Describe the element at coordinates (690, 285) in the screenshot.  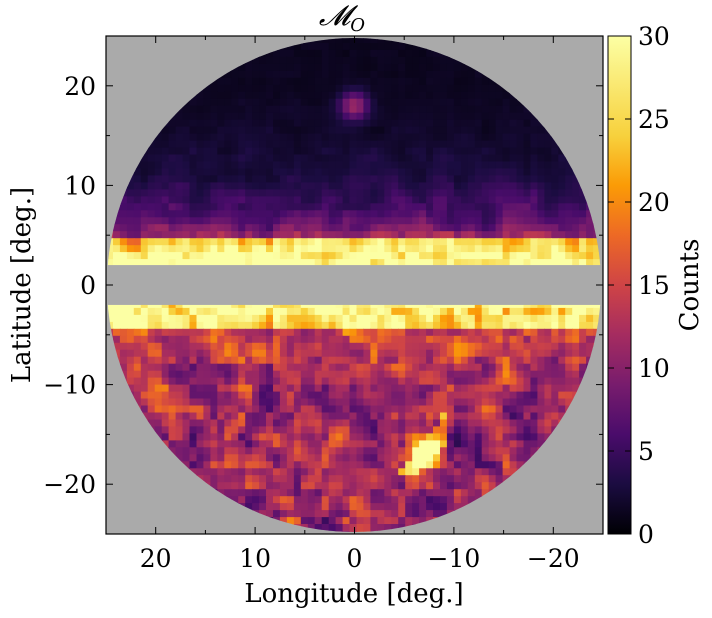
I see `colorbar-label: Counts` at that location.